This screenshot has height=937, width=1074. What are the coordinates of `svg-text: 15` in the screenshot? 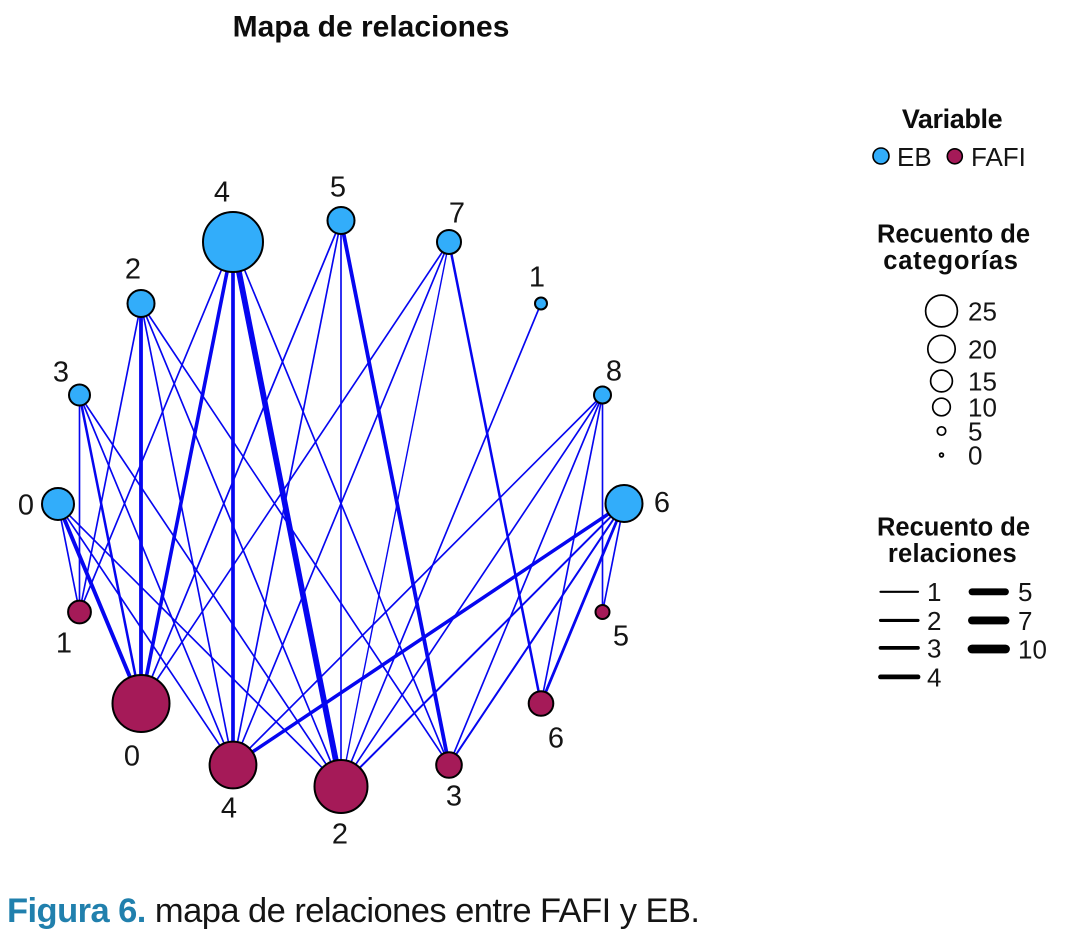 It's located at (982, 381).